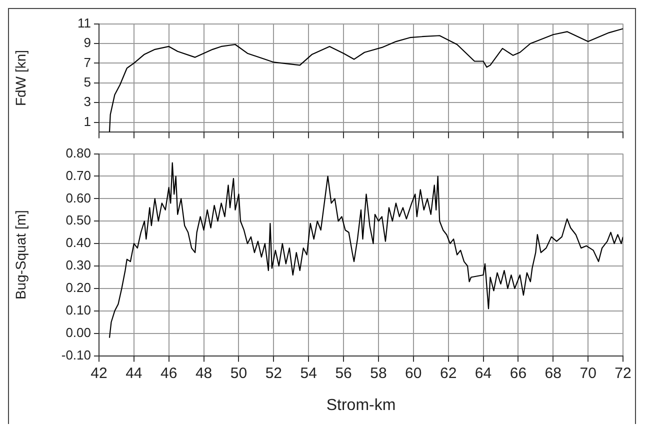 The width and height of the screenshot is (646, 434). Describe the element at coordinates (78, 198) in the screenshot. I see `y-tick-label: 0.60` at that location.